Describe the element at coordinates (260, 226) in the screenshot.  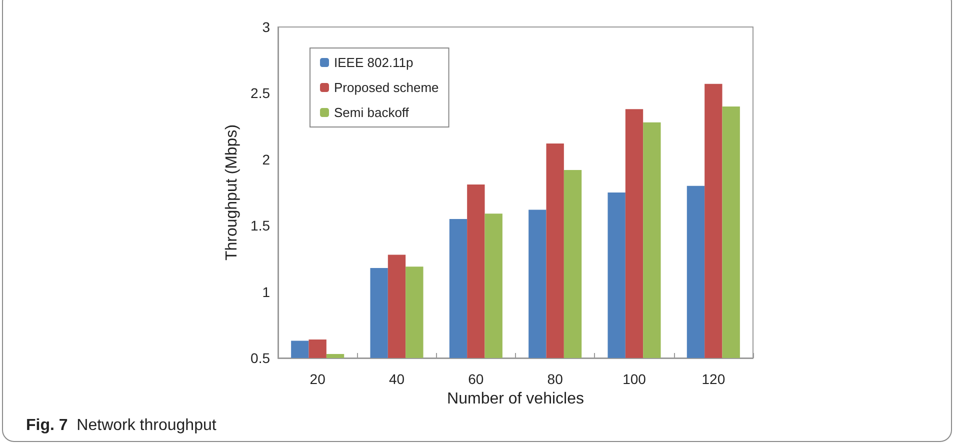
I see `y-tick-label: 1.5` at that location.